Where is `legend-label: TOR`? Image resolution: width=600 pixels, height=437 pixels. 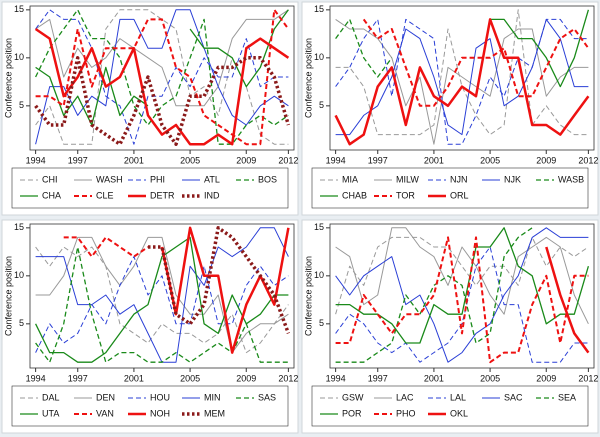 legend-label: TOR is located at coordinates (405, 195).